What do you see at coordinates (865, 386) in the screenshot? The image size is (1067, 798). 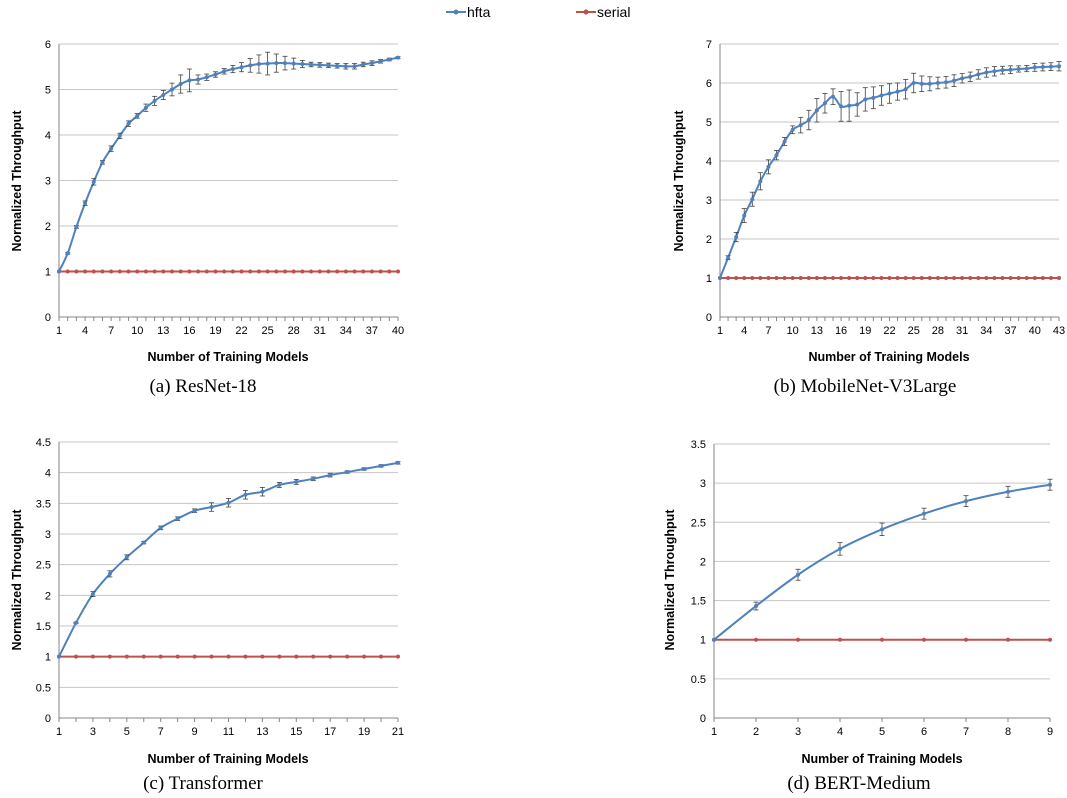 I see `caption-mobilenet-v3large: (b) MobileNet-V3Large` at bounding box center [865, 386].